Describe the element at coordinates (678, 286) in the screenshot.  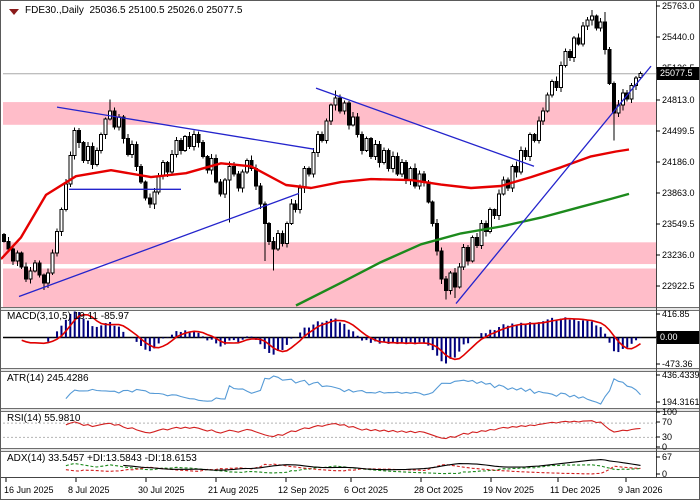
I see `price-axis-label: 22922.5` at that location.